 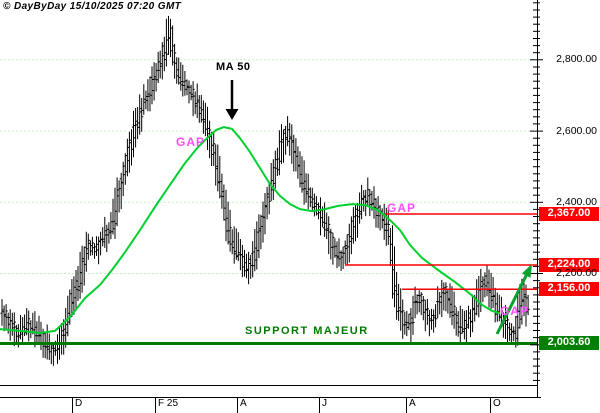 What do you see at coordinates (526, 271) in the screenshot?
I see `trend-arrow-head` at bounding box center [526, 271].